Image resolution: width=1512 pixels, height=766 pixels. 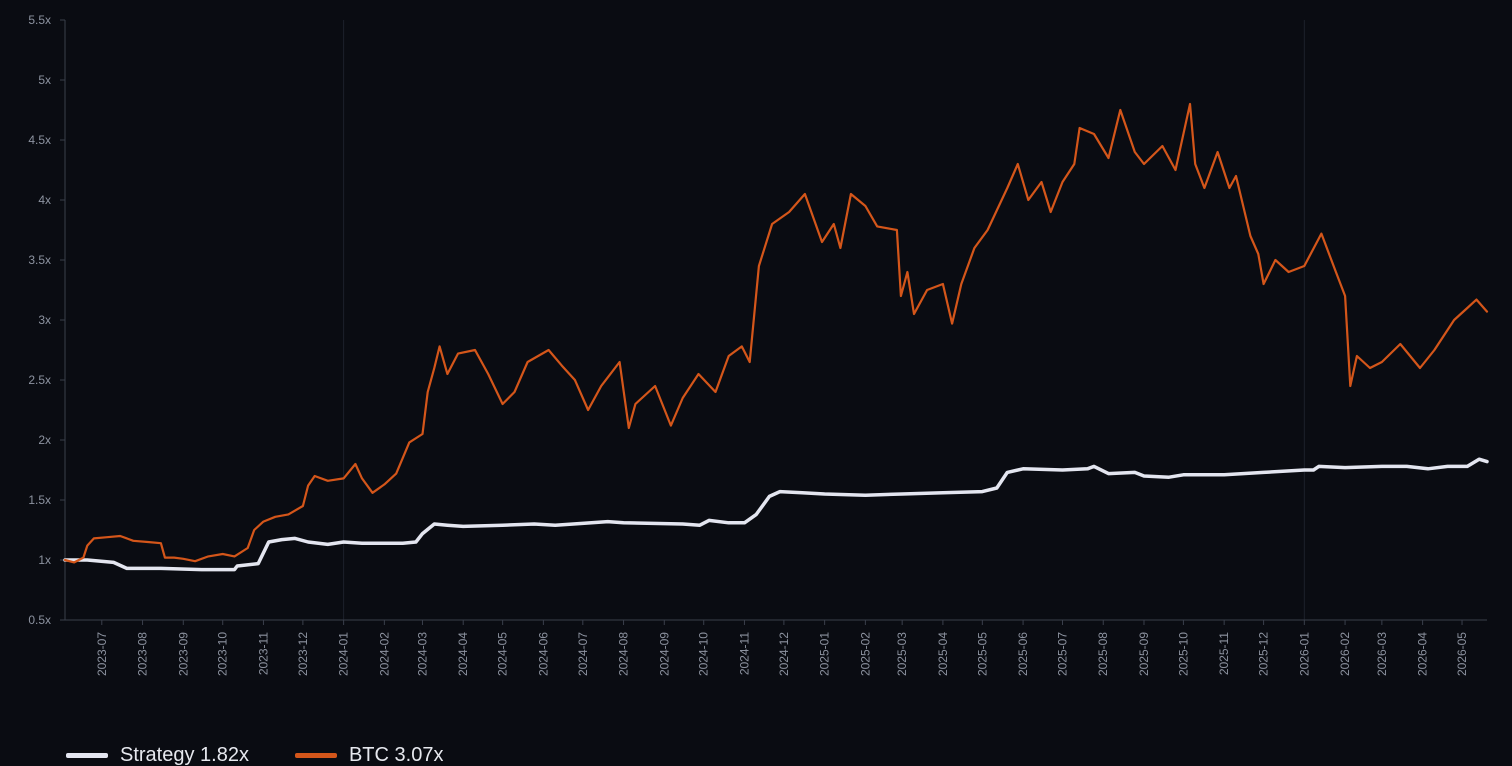 I want to click on legend-label-strategy: Strategy 1.82x, so click(x=184, y=755).